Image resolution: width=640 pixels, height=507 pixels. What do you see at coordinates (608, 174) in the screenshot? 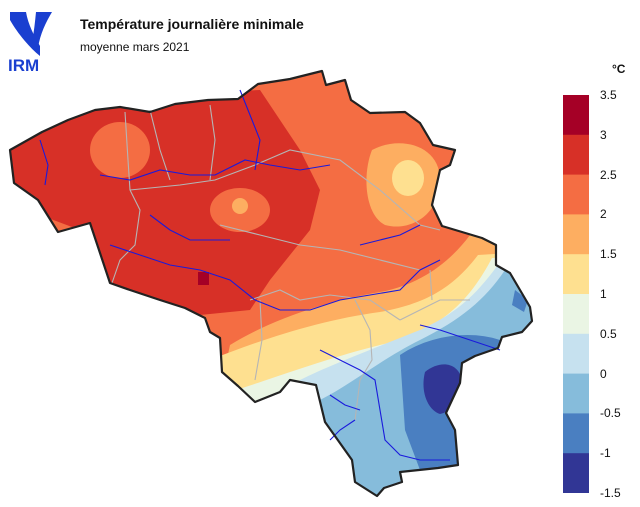
I see `legend-tick-label: 2.5` at bounding box center [608, 174].